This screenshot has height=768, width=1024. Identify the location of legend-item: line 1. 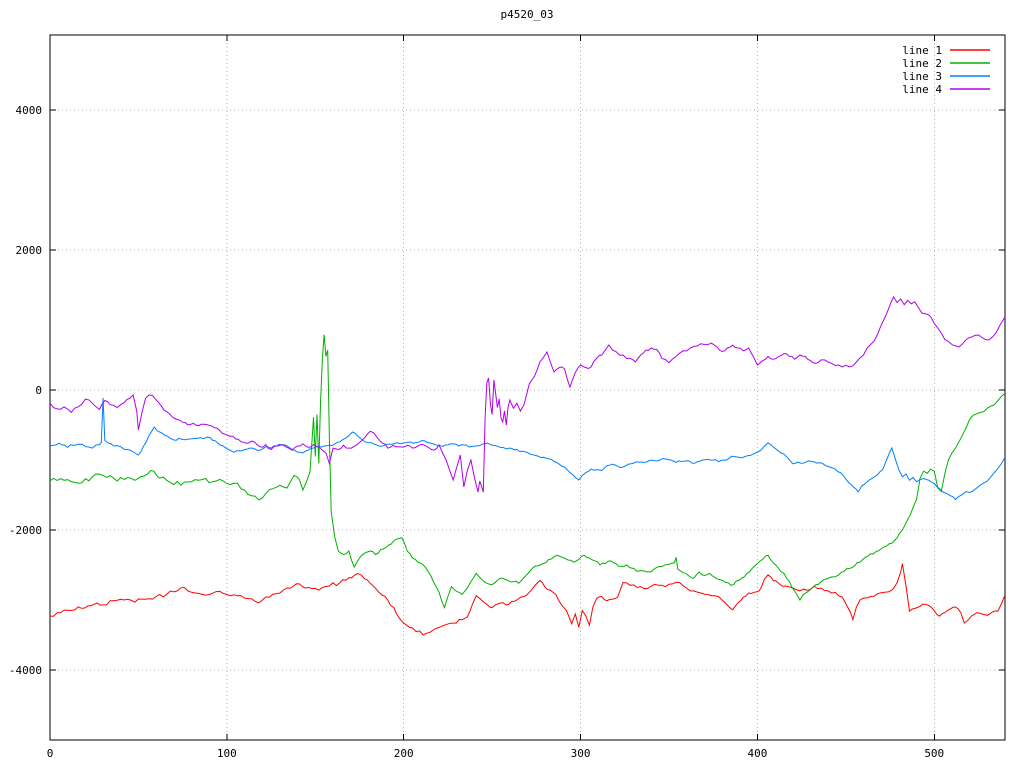
(946, 50).